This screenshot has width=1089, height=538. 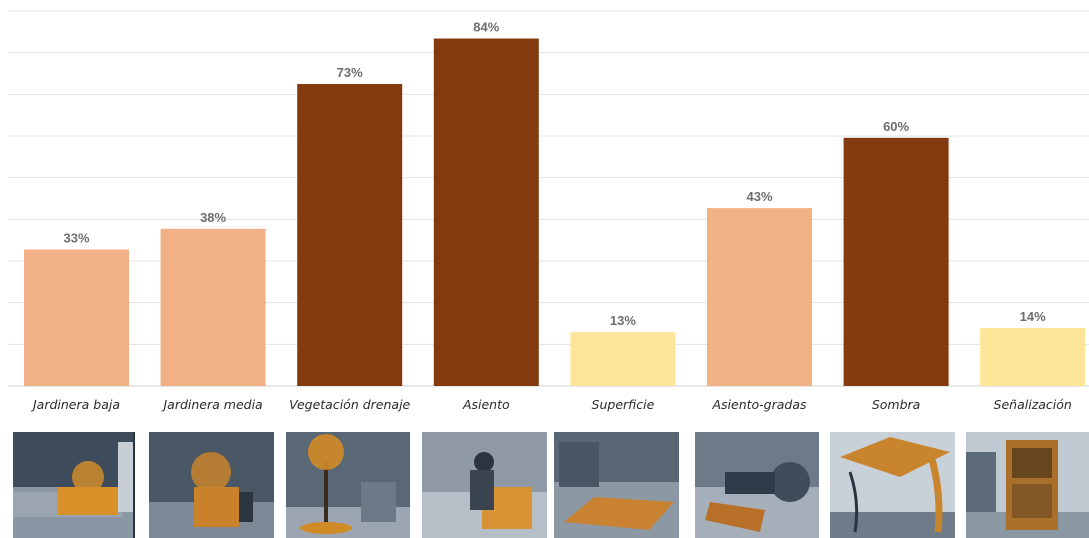 I want to click on category-label: Asiento, so click(x=486, y=404).